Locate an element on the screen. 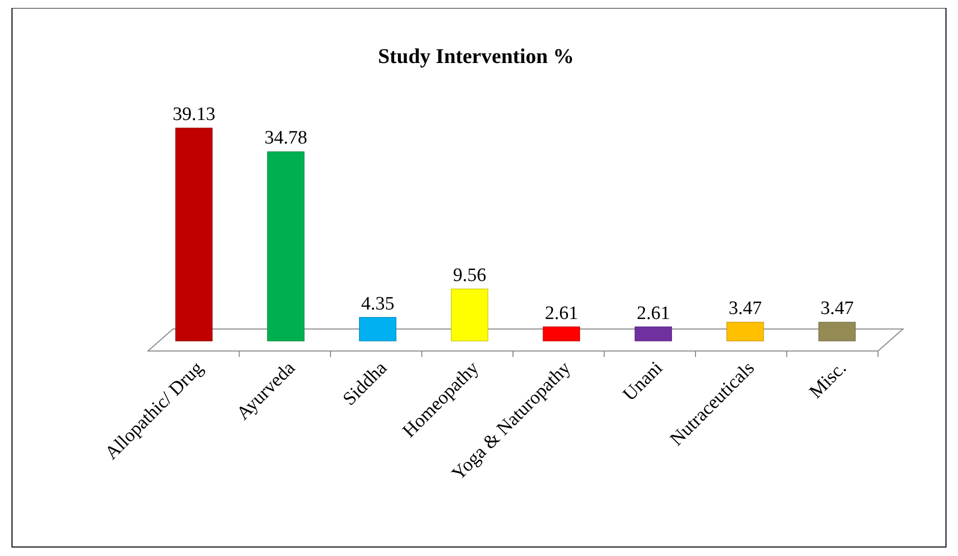 This screenshot has height=556, width=958. x-tick-label: Misc. is located at coordinates (828, 380).